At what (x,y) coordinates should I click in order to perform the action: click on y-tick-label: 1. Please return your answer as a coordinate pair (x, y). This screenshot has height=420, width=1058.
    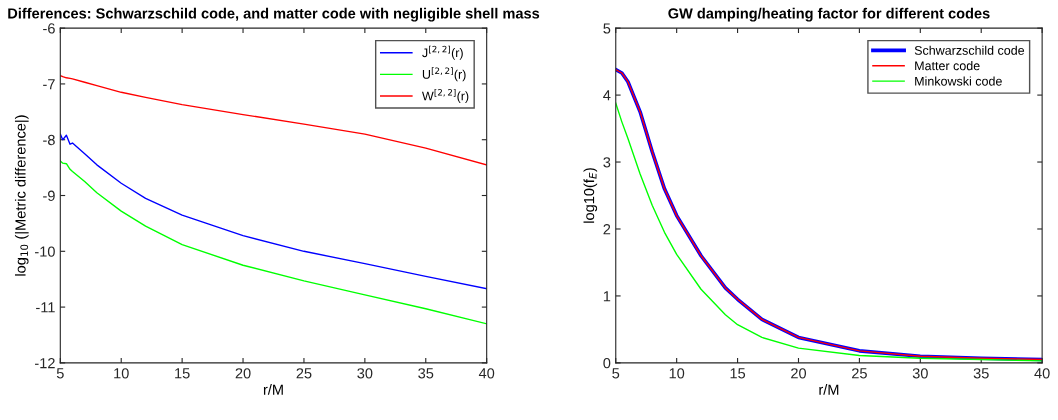
    Looking at the image, I should click on (607, 296).